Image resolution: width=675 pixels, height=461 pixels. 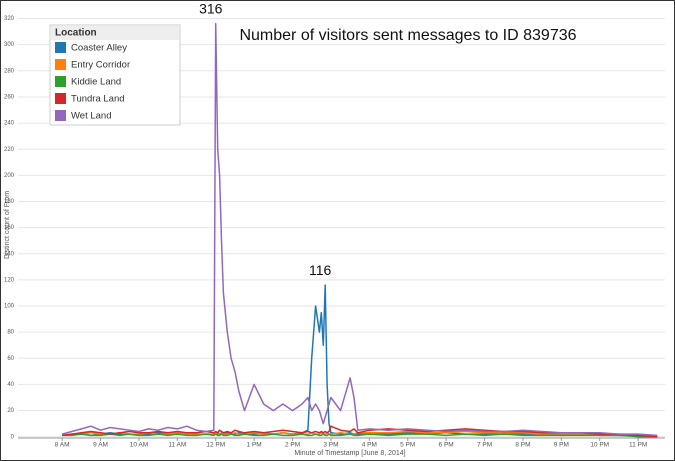 I want to click on legend-header, so click(x=115, y=33).